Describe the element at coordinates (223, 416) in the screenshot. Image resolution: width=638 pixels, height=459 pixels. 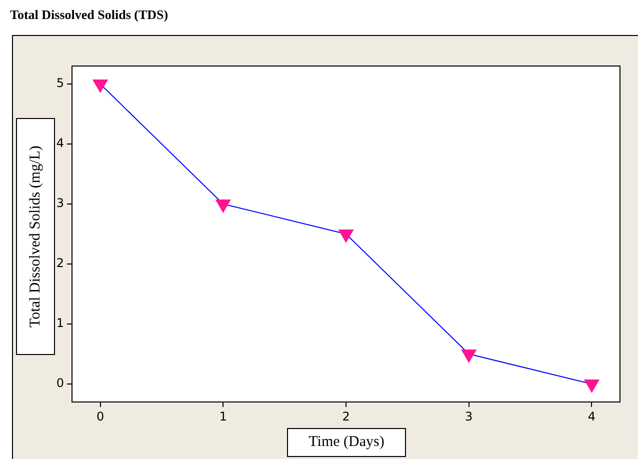
I see `x-tick-label: 1` at that location.